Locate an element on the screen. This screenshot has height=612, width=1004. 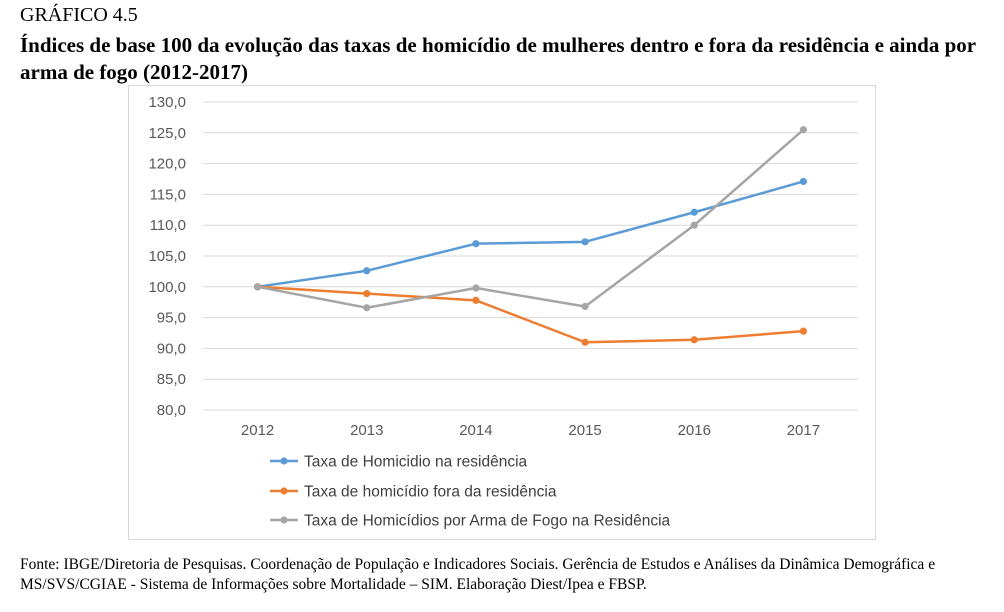
legend-label: Taxa de homicídio fora da residência is located at coordinates (430, 492).